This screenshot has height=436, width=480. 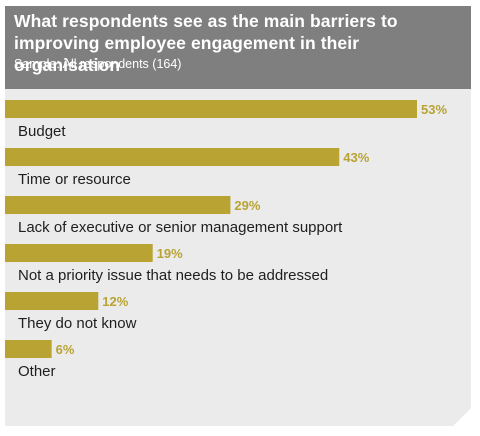 I want to click on chart-subtitle: Sample: All respondents (164), so click(x=98, y=64).